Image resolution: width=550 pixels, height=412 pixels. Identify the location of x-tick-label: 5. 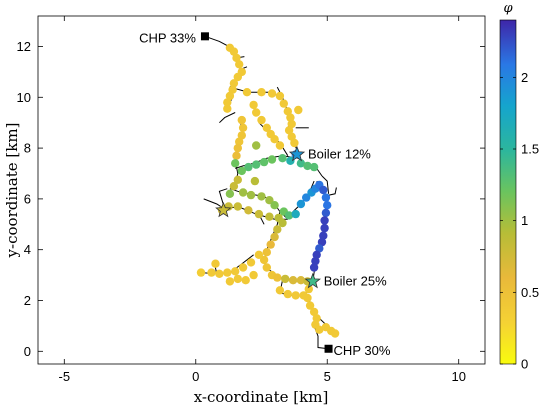
(327, 376).